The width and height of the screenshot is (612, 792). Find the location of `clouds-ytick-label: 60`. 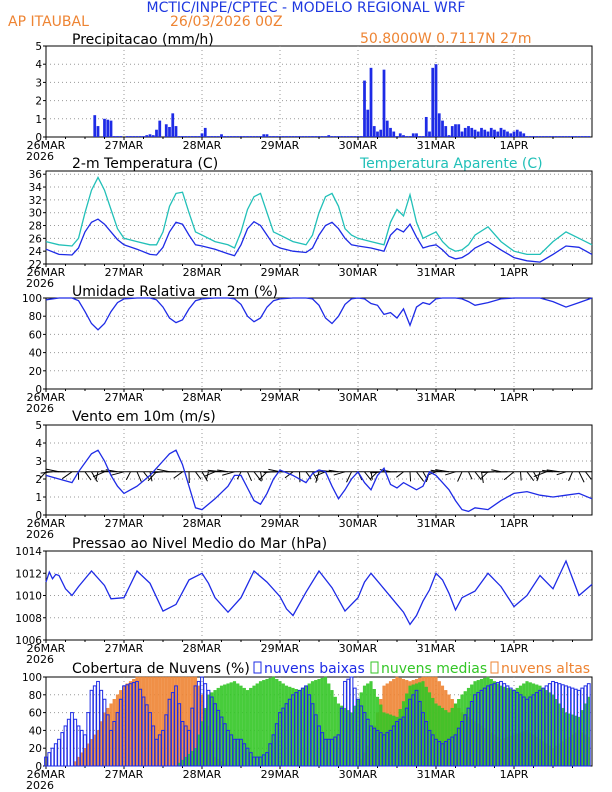

clouds-ytick-label: 60 is located at coordinates (35, 714).